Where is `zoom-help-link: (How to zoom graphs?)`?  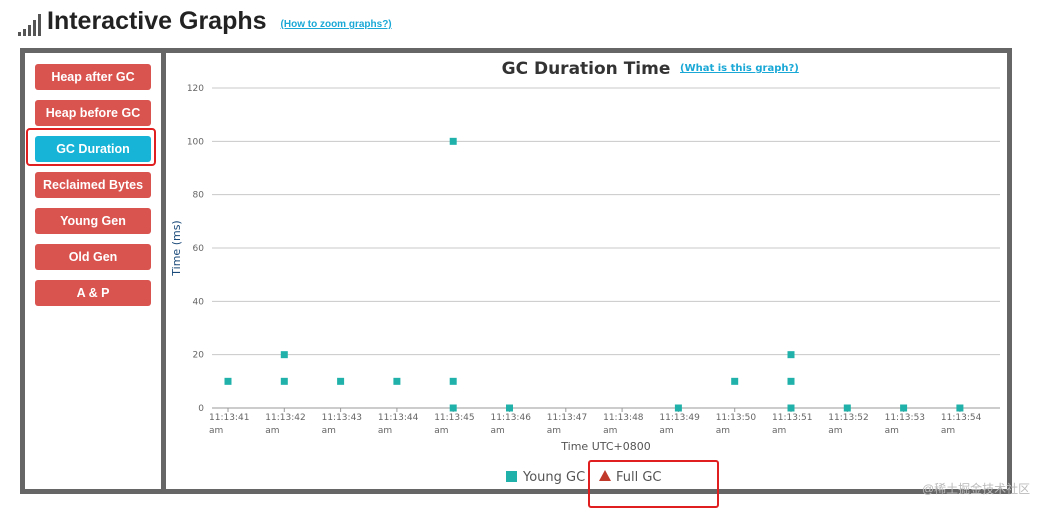 zoom-help-link: (How to zoom graphs?) is located at coordinates (336, 24).